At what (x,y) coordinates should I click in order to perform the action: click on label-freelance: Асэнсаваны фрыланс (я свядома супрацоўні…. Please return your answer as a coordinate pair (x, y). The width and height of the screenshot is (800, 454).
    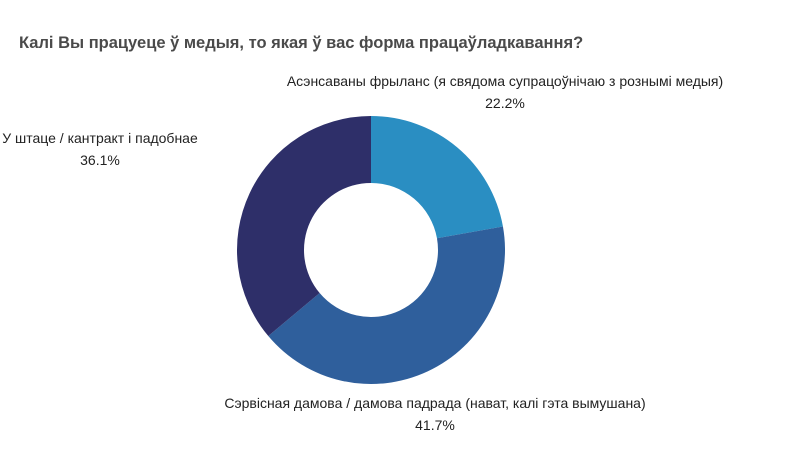
    Looking at the image, I should click on (505, 92).